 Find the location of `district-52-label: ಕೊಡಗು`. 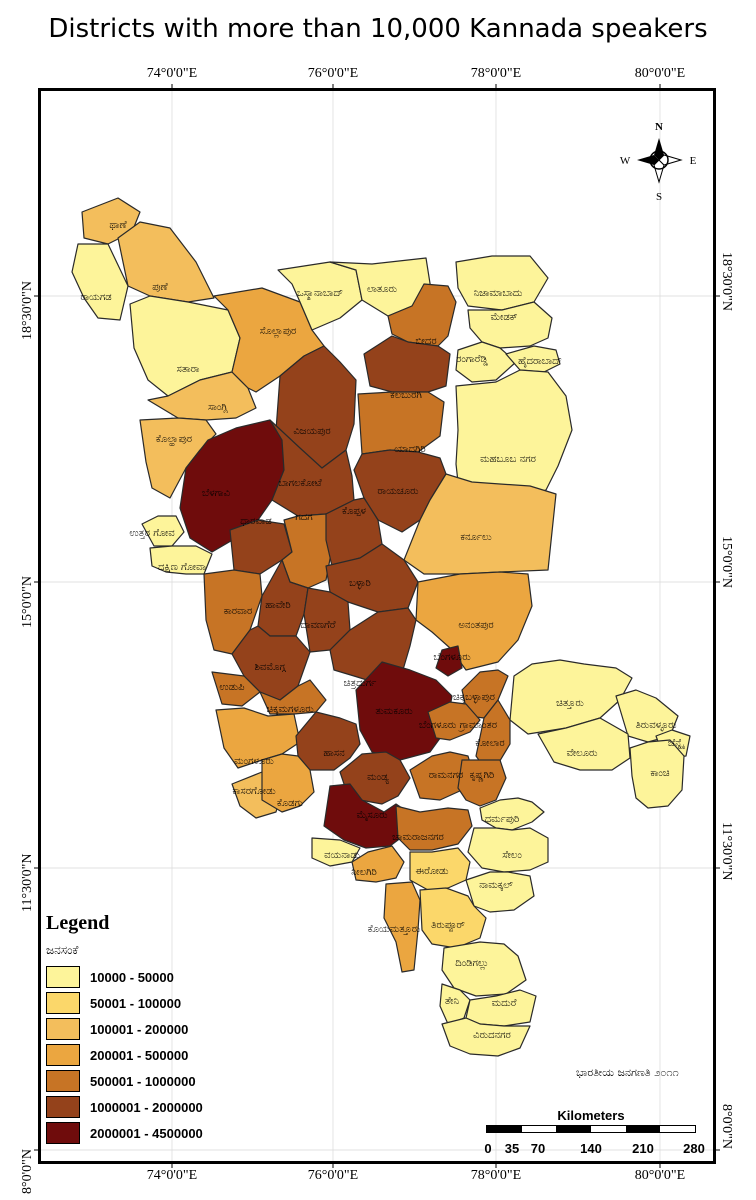

district-52-label: ಕೊಡಗು is located at coordinates (290, 803).